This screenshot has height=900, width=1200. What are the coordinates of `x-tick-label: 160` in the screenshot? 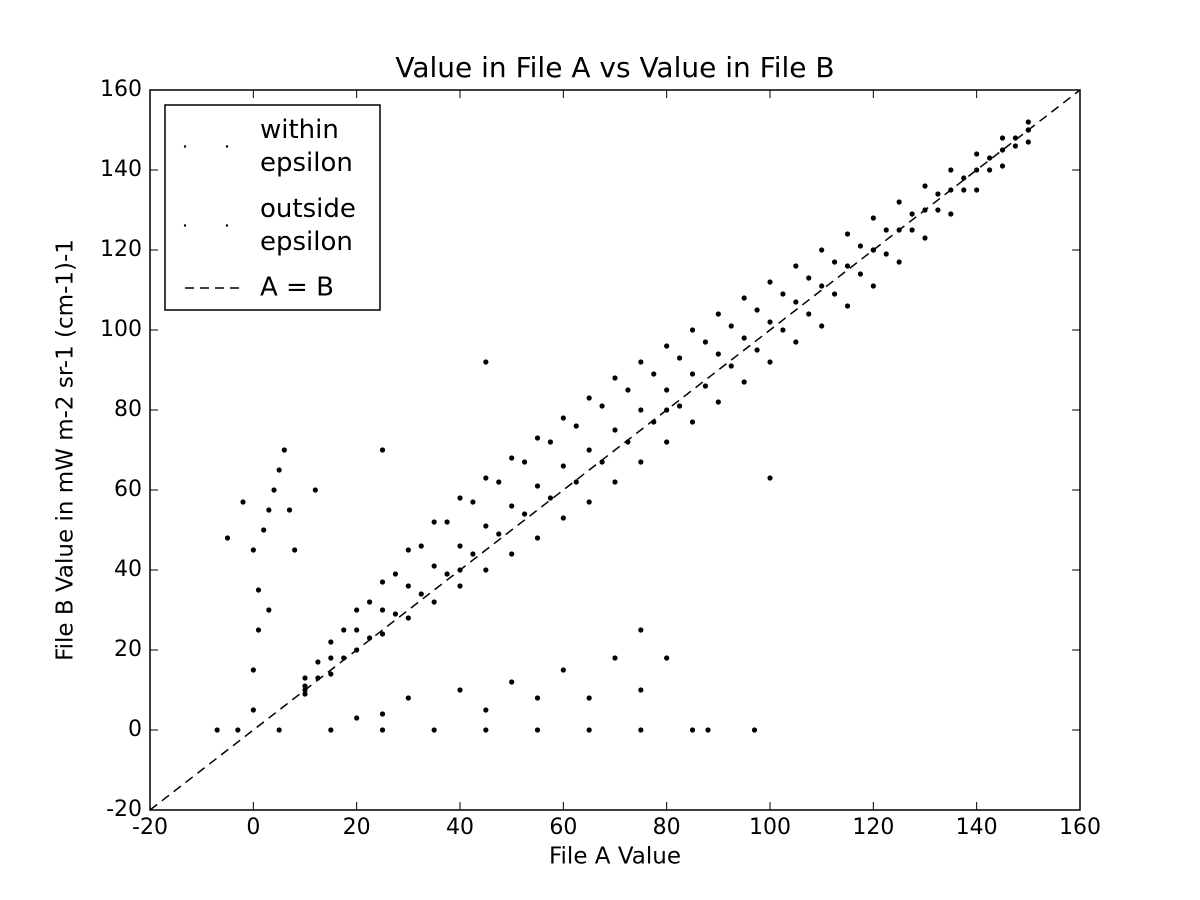 It's located at (1080, 827).